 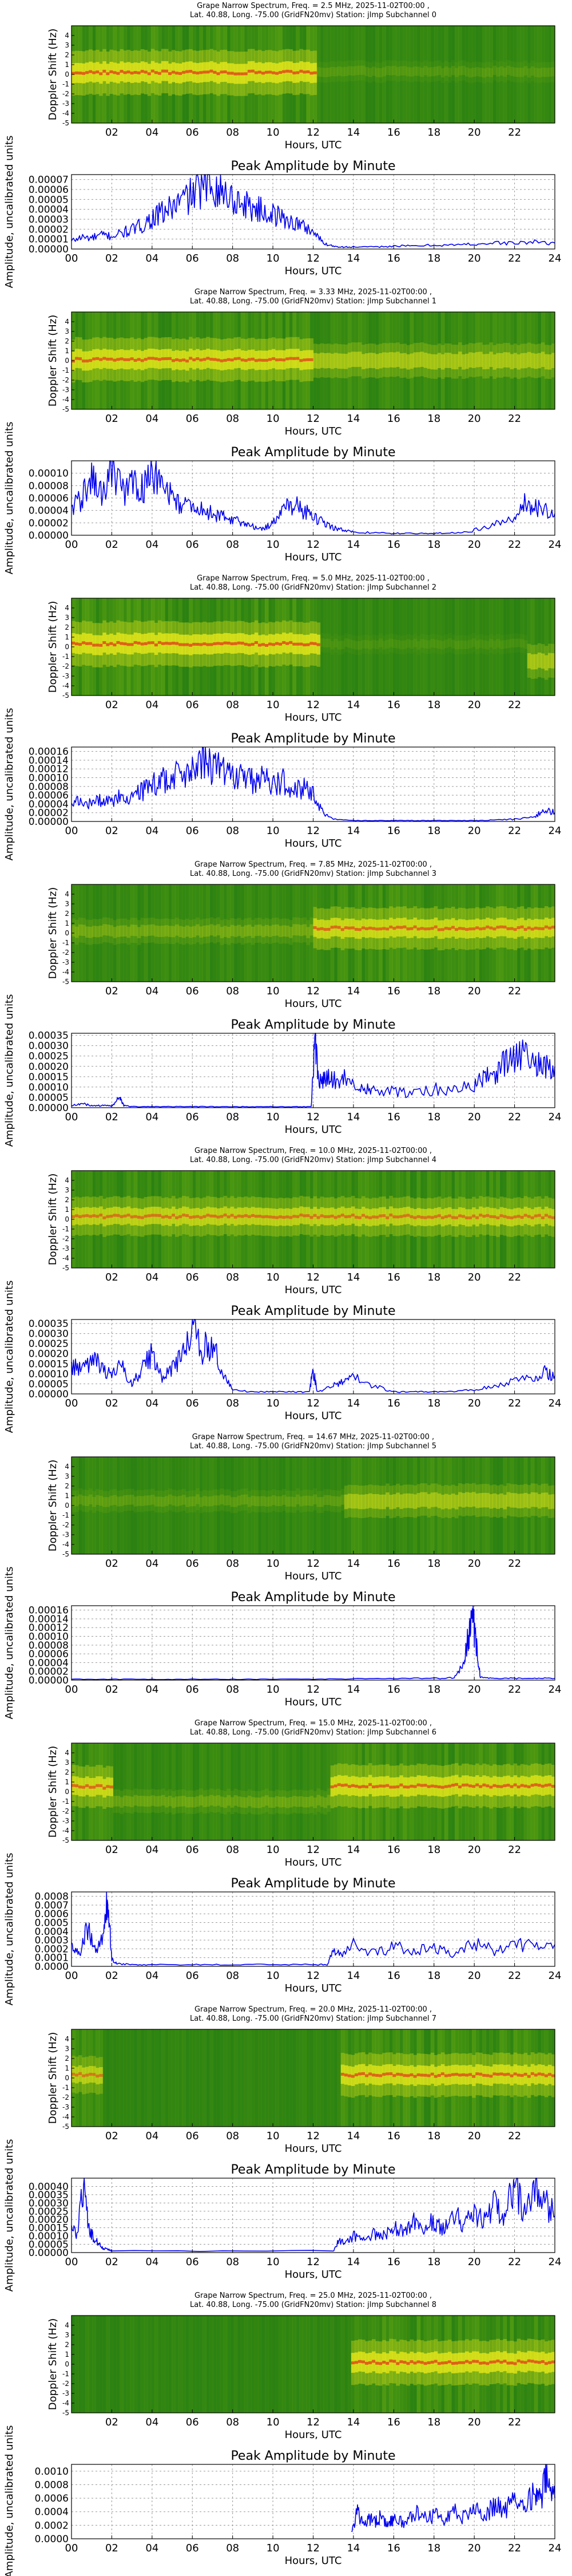 I want to click on amplitude-xtick-label: 04, so click(x=151, y=1403).